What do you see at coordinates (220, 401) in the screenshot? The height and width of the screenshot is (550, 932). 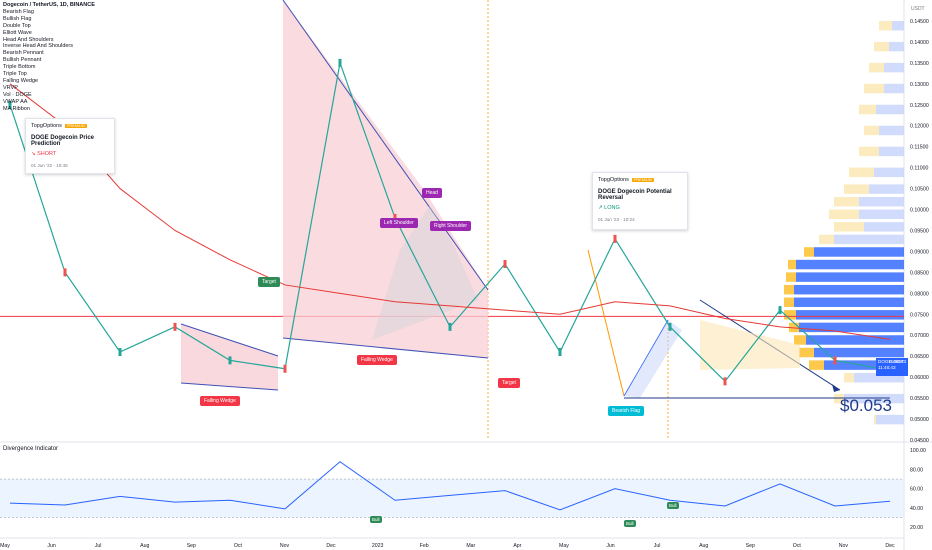 I see `falling-wedge-label: Falling Wedge` at bounding box center [220, 401].